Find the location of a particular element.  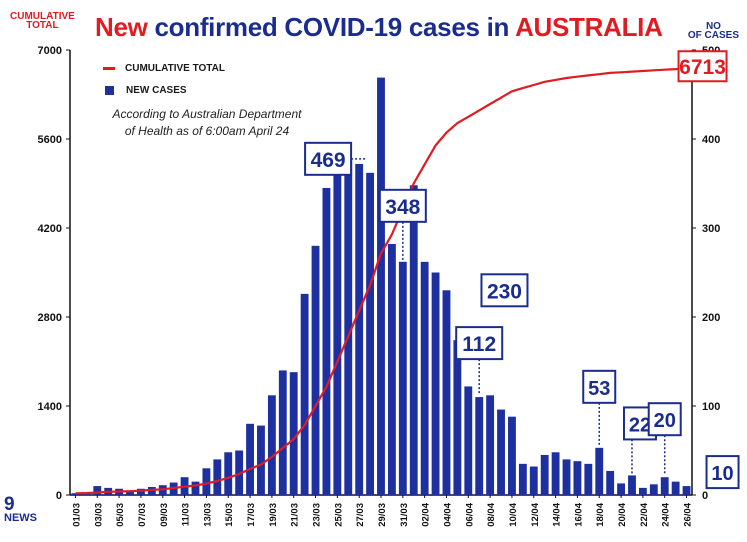

x-tick-label: 11/03 is located at coordinates (186, 514).